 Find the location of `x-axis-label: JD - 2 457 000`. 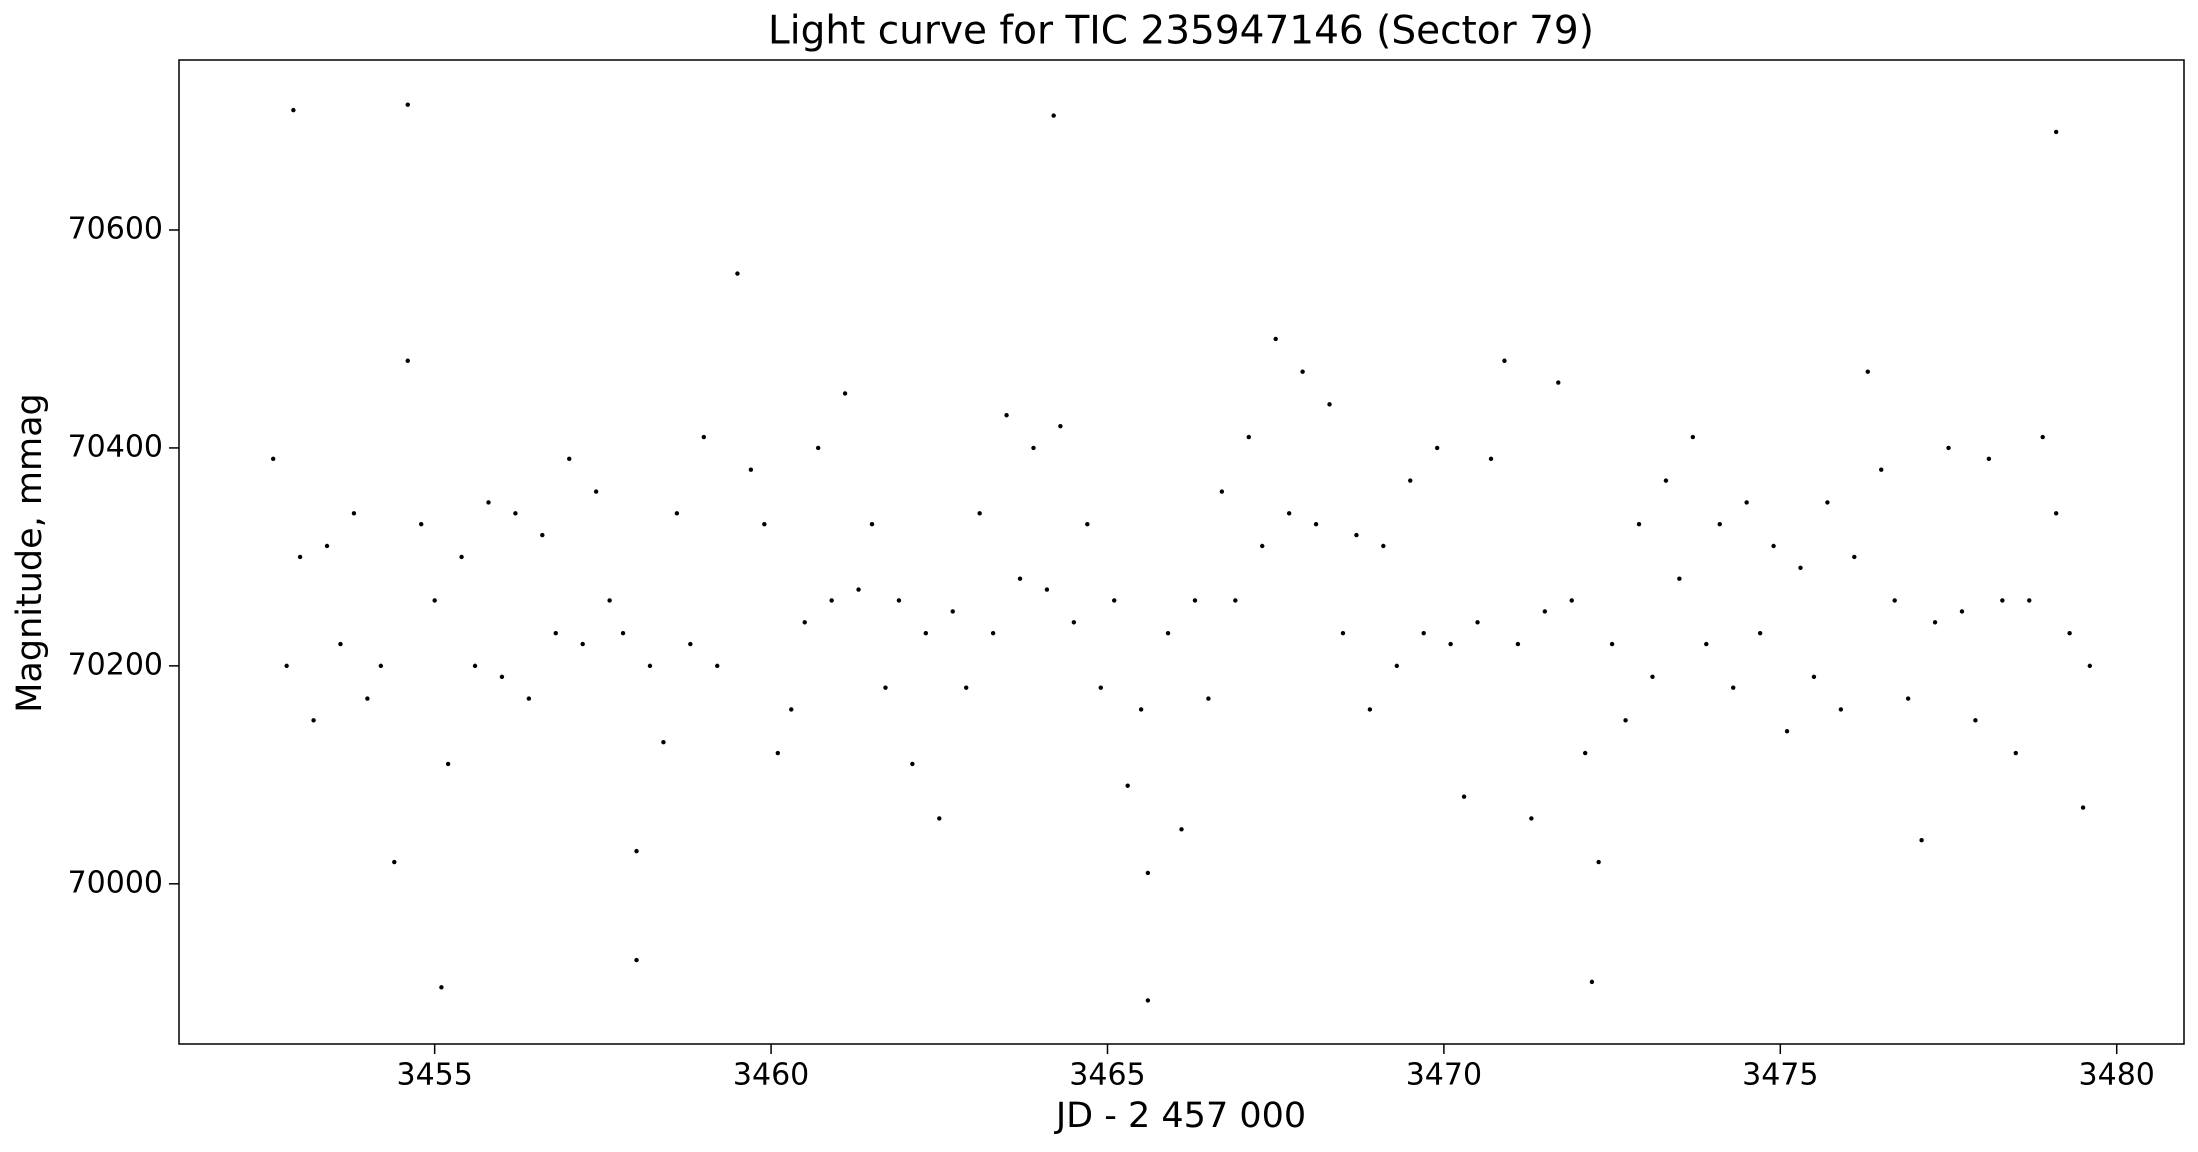

x-axis-label: JD - 2 457 000 is located at coordinates (1180, 1116).